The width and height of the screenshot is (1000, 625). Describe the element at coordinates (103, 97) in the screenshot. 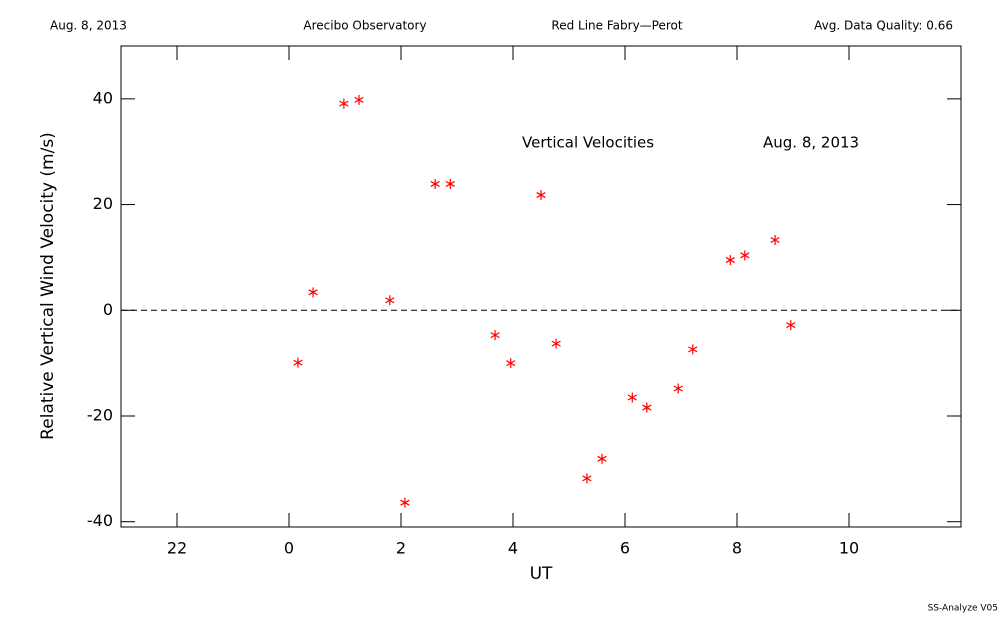

I see `y-tick-label: 40` at that location.